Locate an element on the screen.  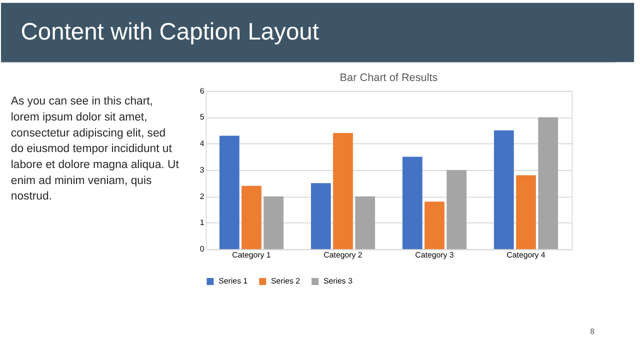
y-tick-label: 3 is located at coordinates (202, 169).